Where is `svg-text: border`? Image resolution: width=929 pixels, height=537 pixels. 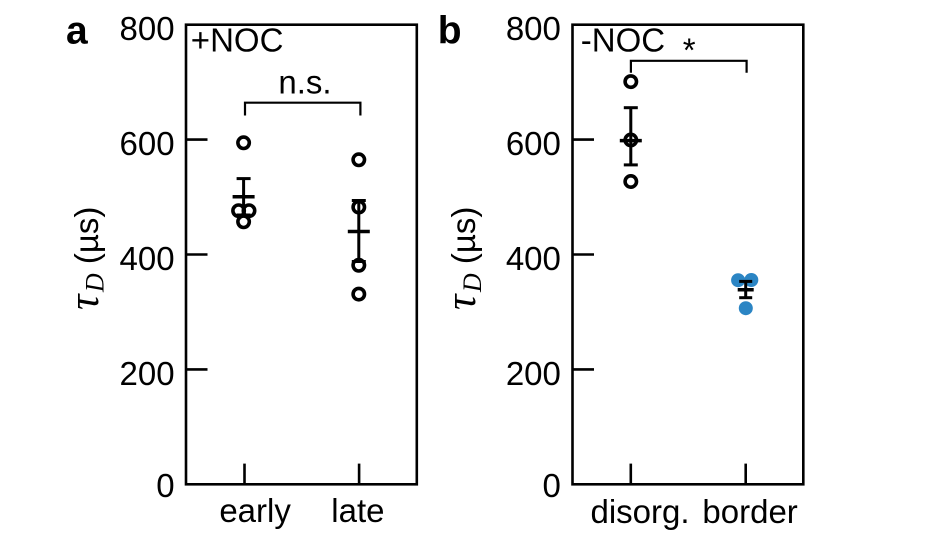
svg-text: border is located at coordinates (749, 511).